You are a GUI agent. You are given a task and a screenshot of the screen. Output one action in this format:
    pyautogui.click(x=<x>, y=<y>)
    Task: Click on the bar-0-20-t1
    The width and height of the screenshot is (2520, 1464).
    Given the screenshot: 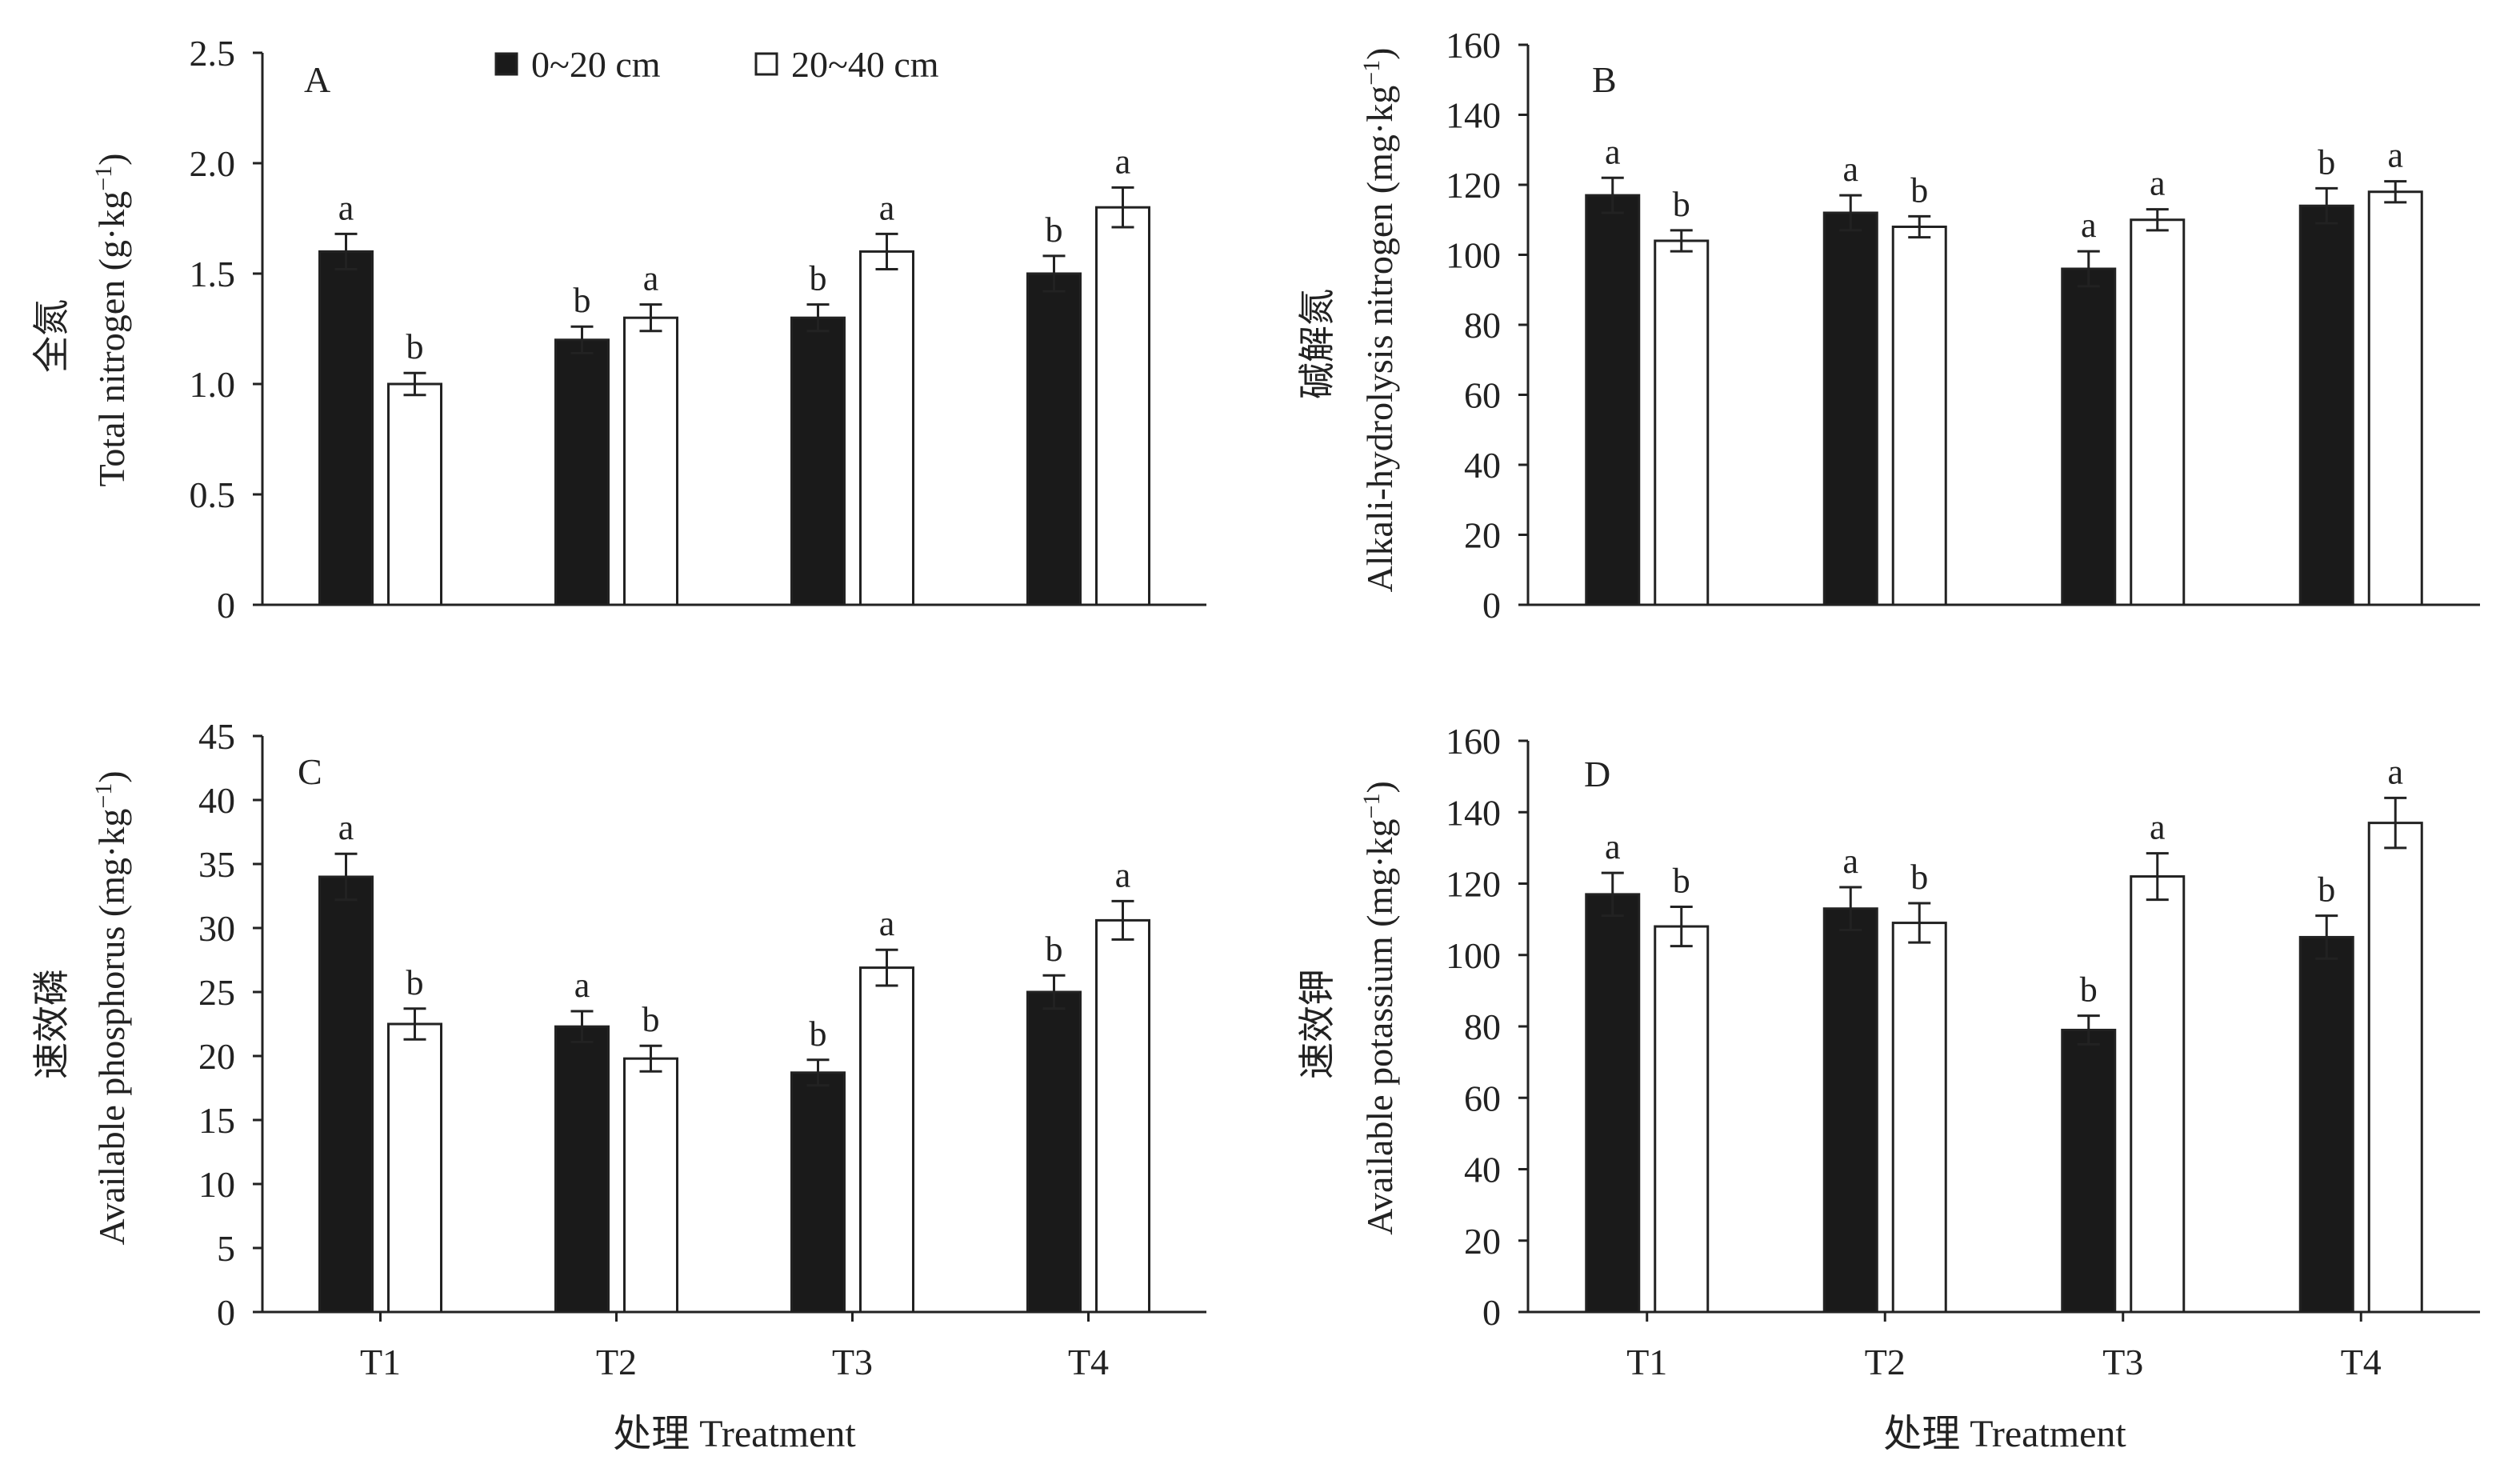 What is the action you would take?
    pyautogui.click(x=346, y=1094)
    